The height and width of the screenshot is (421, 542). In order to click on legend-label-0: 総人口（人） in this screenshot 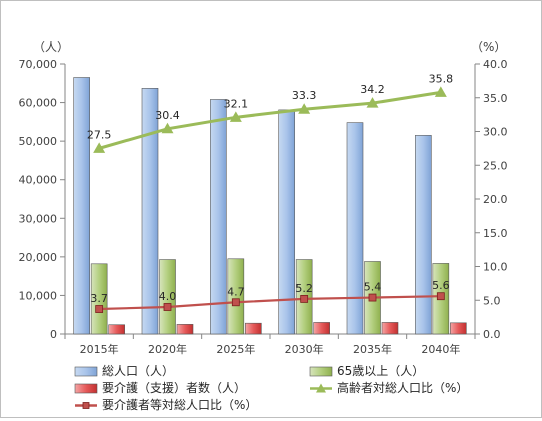, I will do `click(138, 371)`.